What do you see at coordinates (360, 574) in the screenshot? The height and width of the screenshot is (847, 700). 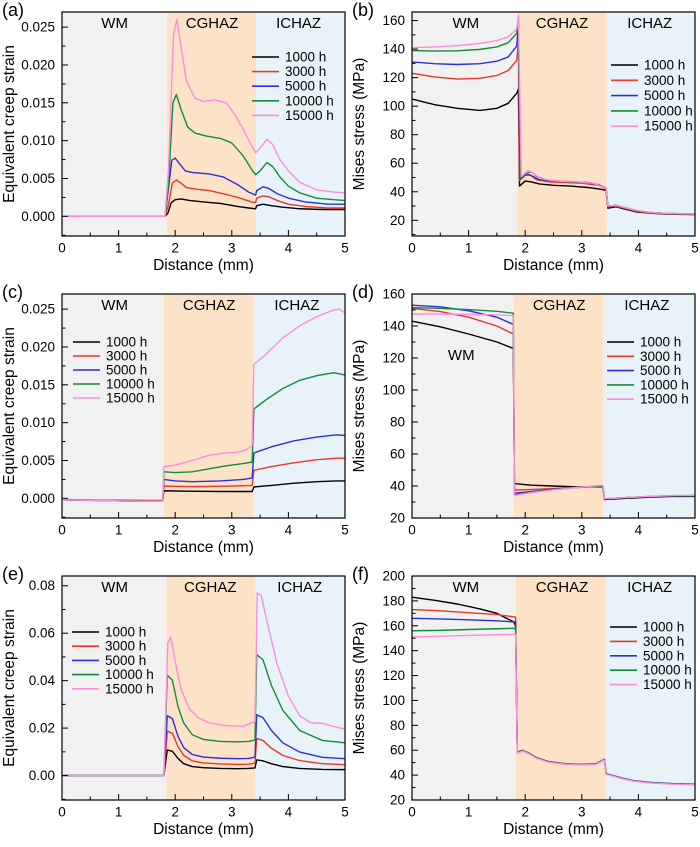 I see `panel-letter-f: (f)` at bounding box center [360, 574].